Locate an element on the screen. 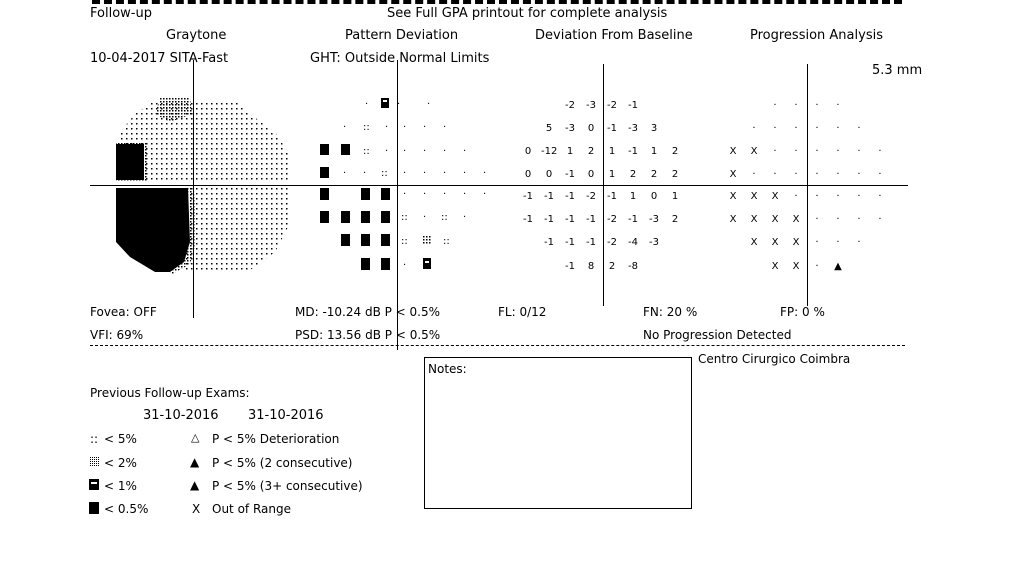 The width and height of the screenshot is (1024, 561). pupil-size: 5.3 mm is located at coordinates (897, 70).